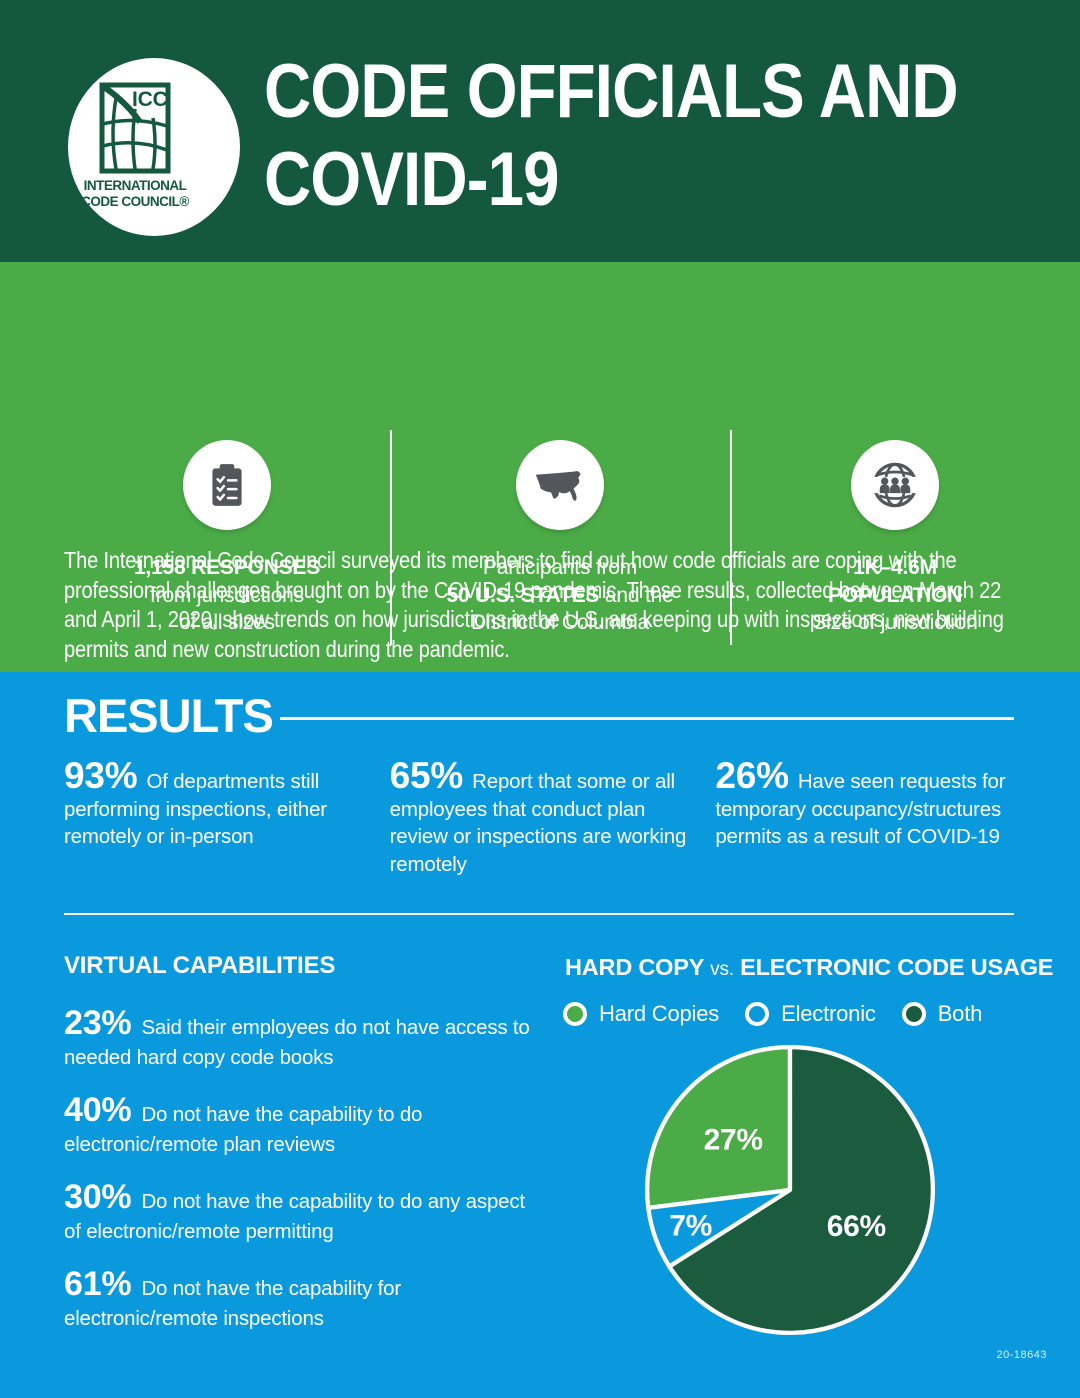  Describe the element at coordinates (227, 567) in the screenshot. I see `stat-responses-value: 1,158 RESPONSES` at that location.